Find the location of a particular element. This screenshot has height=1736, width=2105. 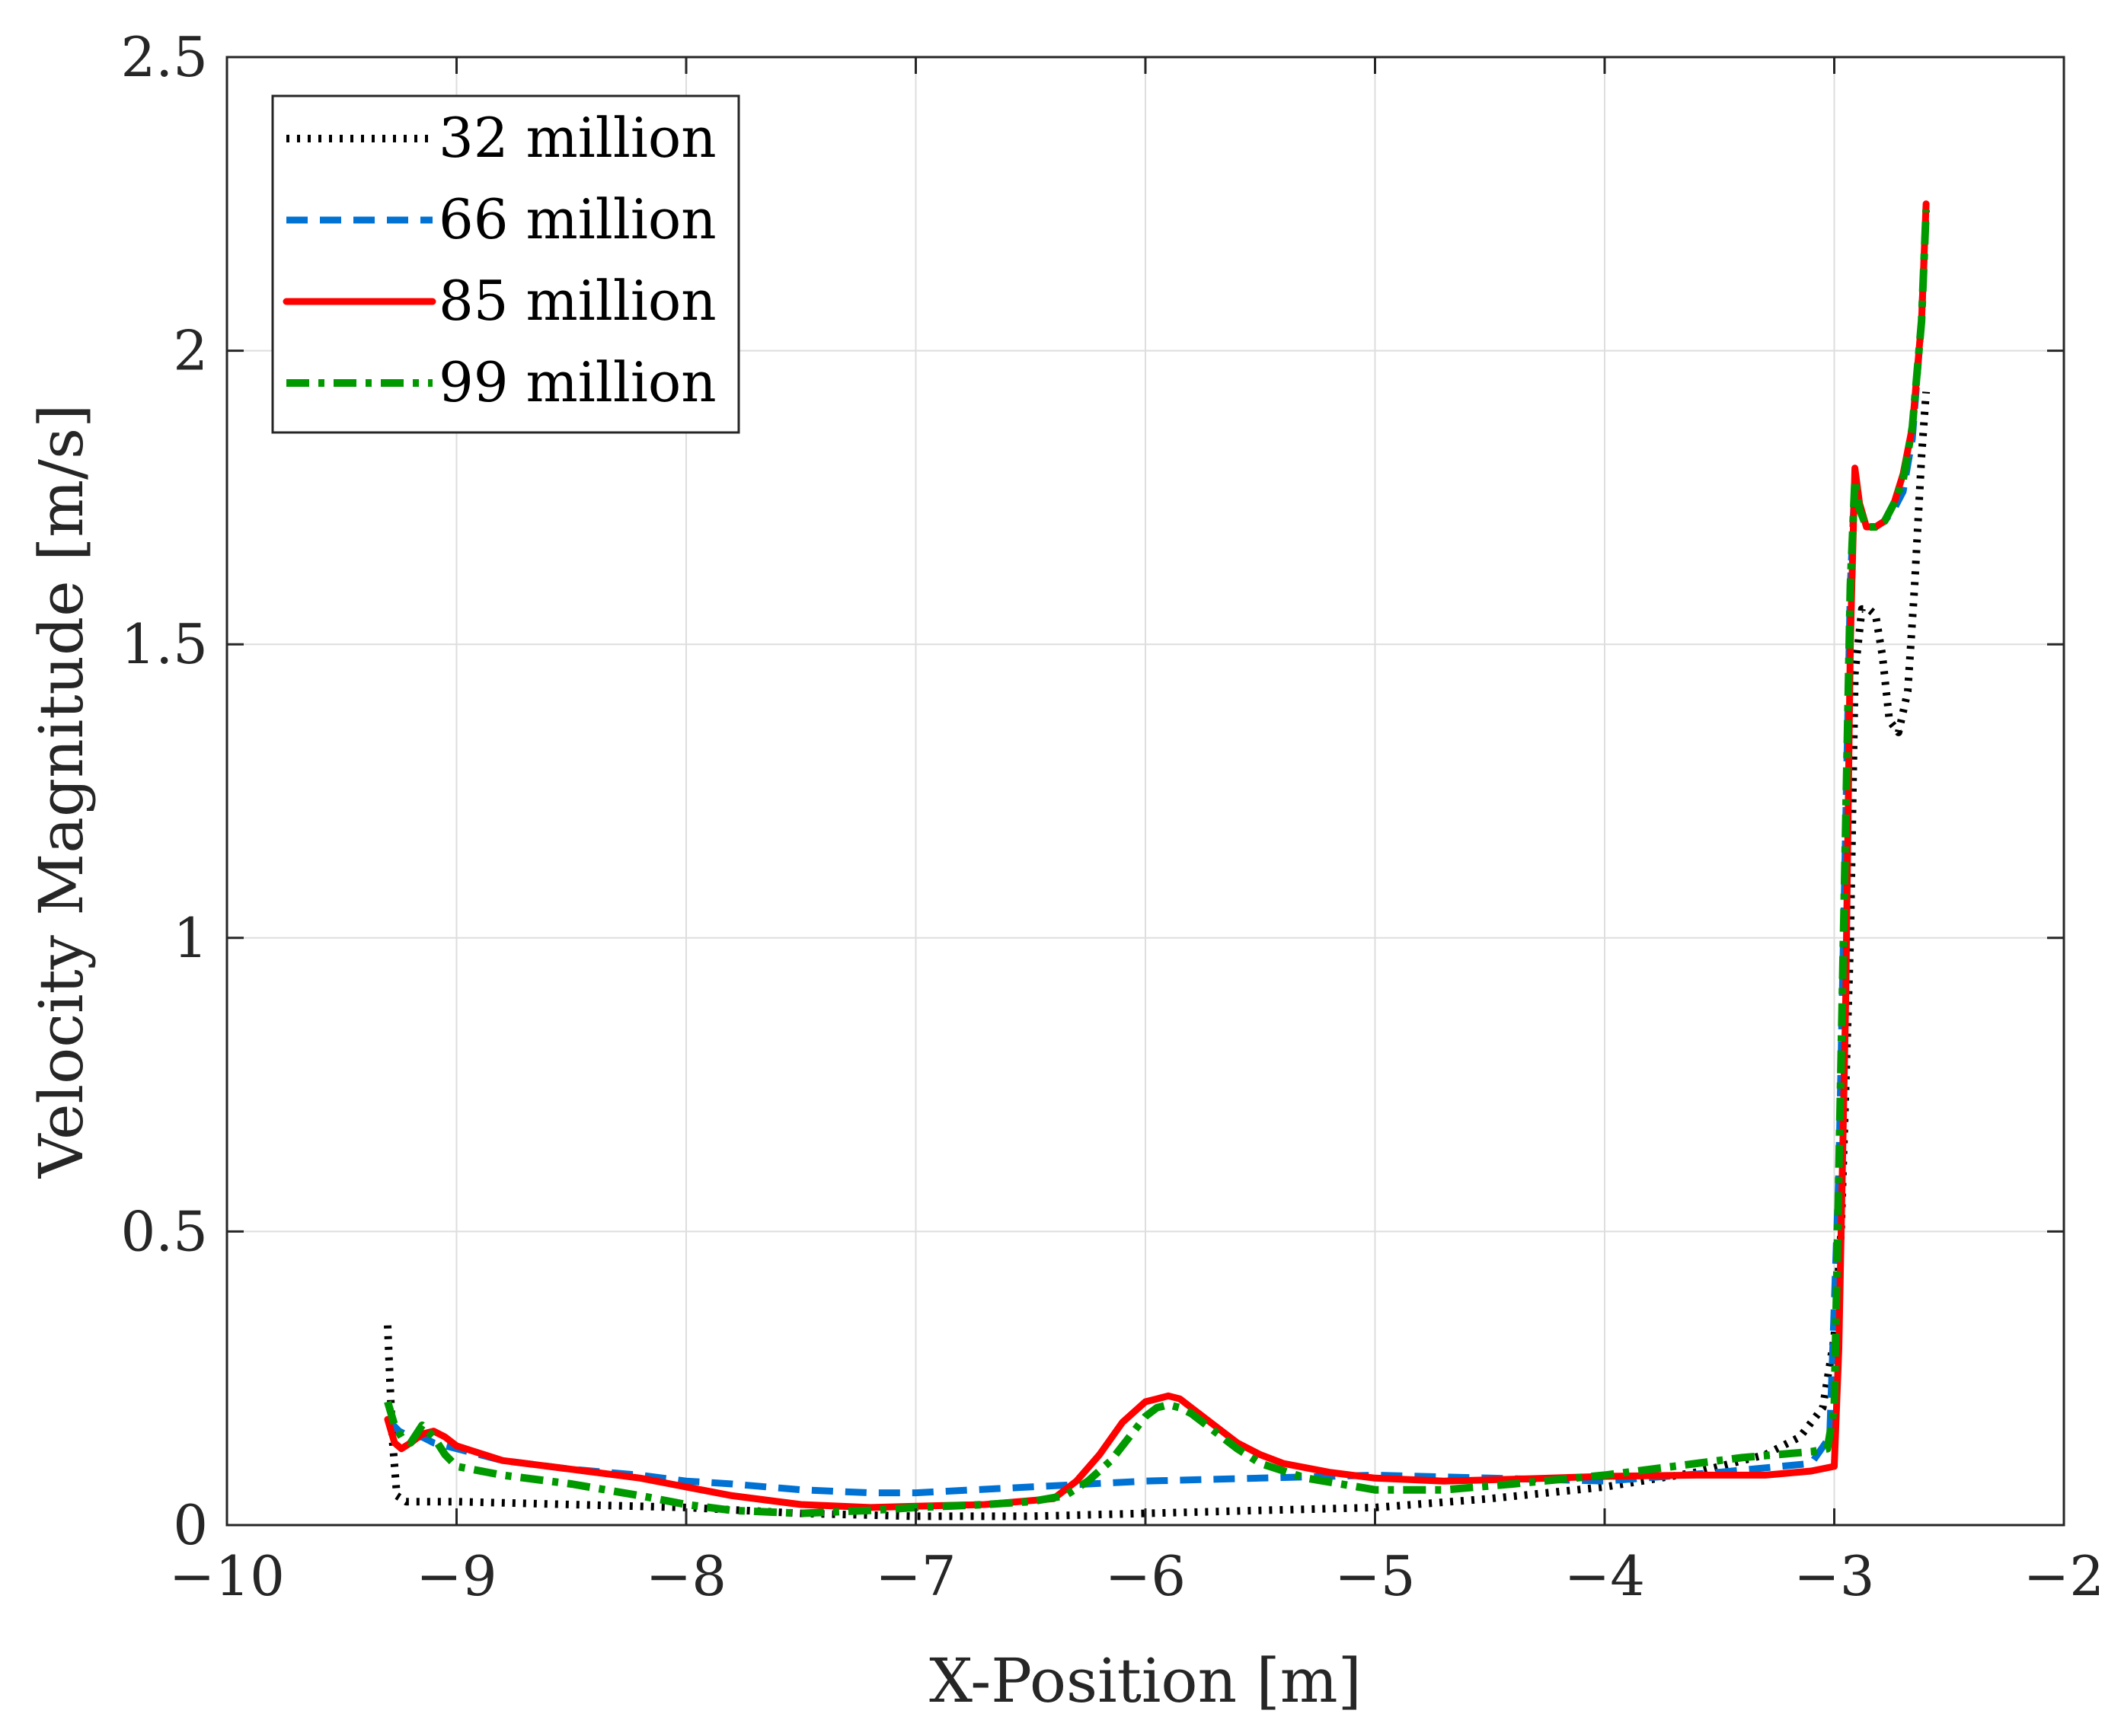

x-tick-labels: −10 −9 −8 −7 −6 −5 −4 −3 −2 is located at coordinates (1136, 1576).